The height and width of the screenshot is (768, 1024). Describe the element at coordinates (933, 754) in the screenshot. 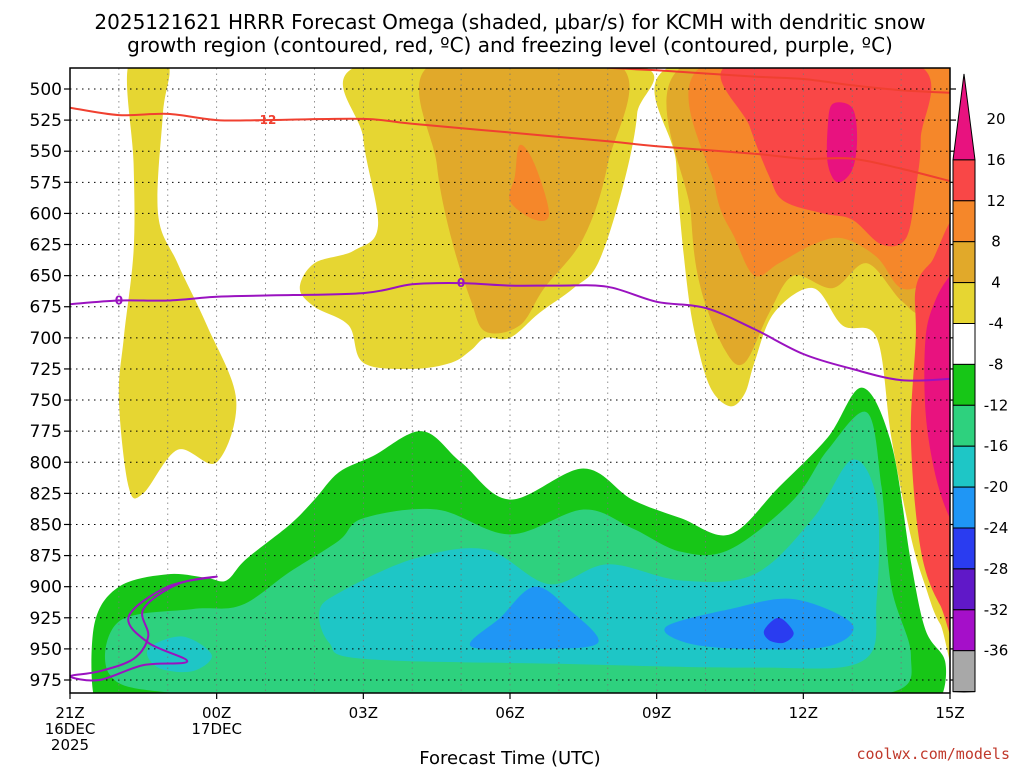

I see `credit-text: coolwx.com/models` at that location.